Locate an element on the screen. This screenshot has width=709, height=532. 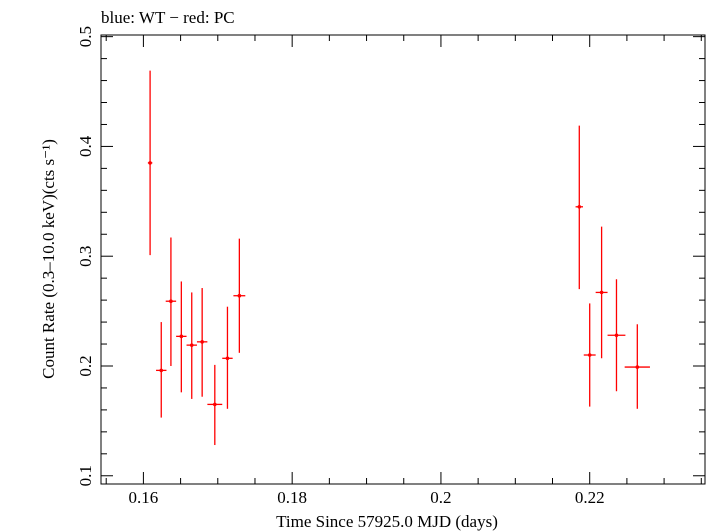
chart-title: blue: WT − red: PC is located at coordinates (168, 17).